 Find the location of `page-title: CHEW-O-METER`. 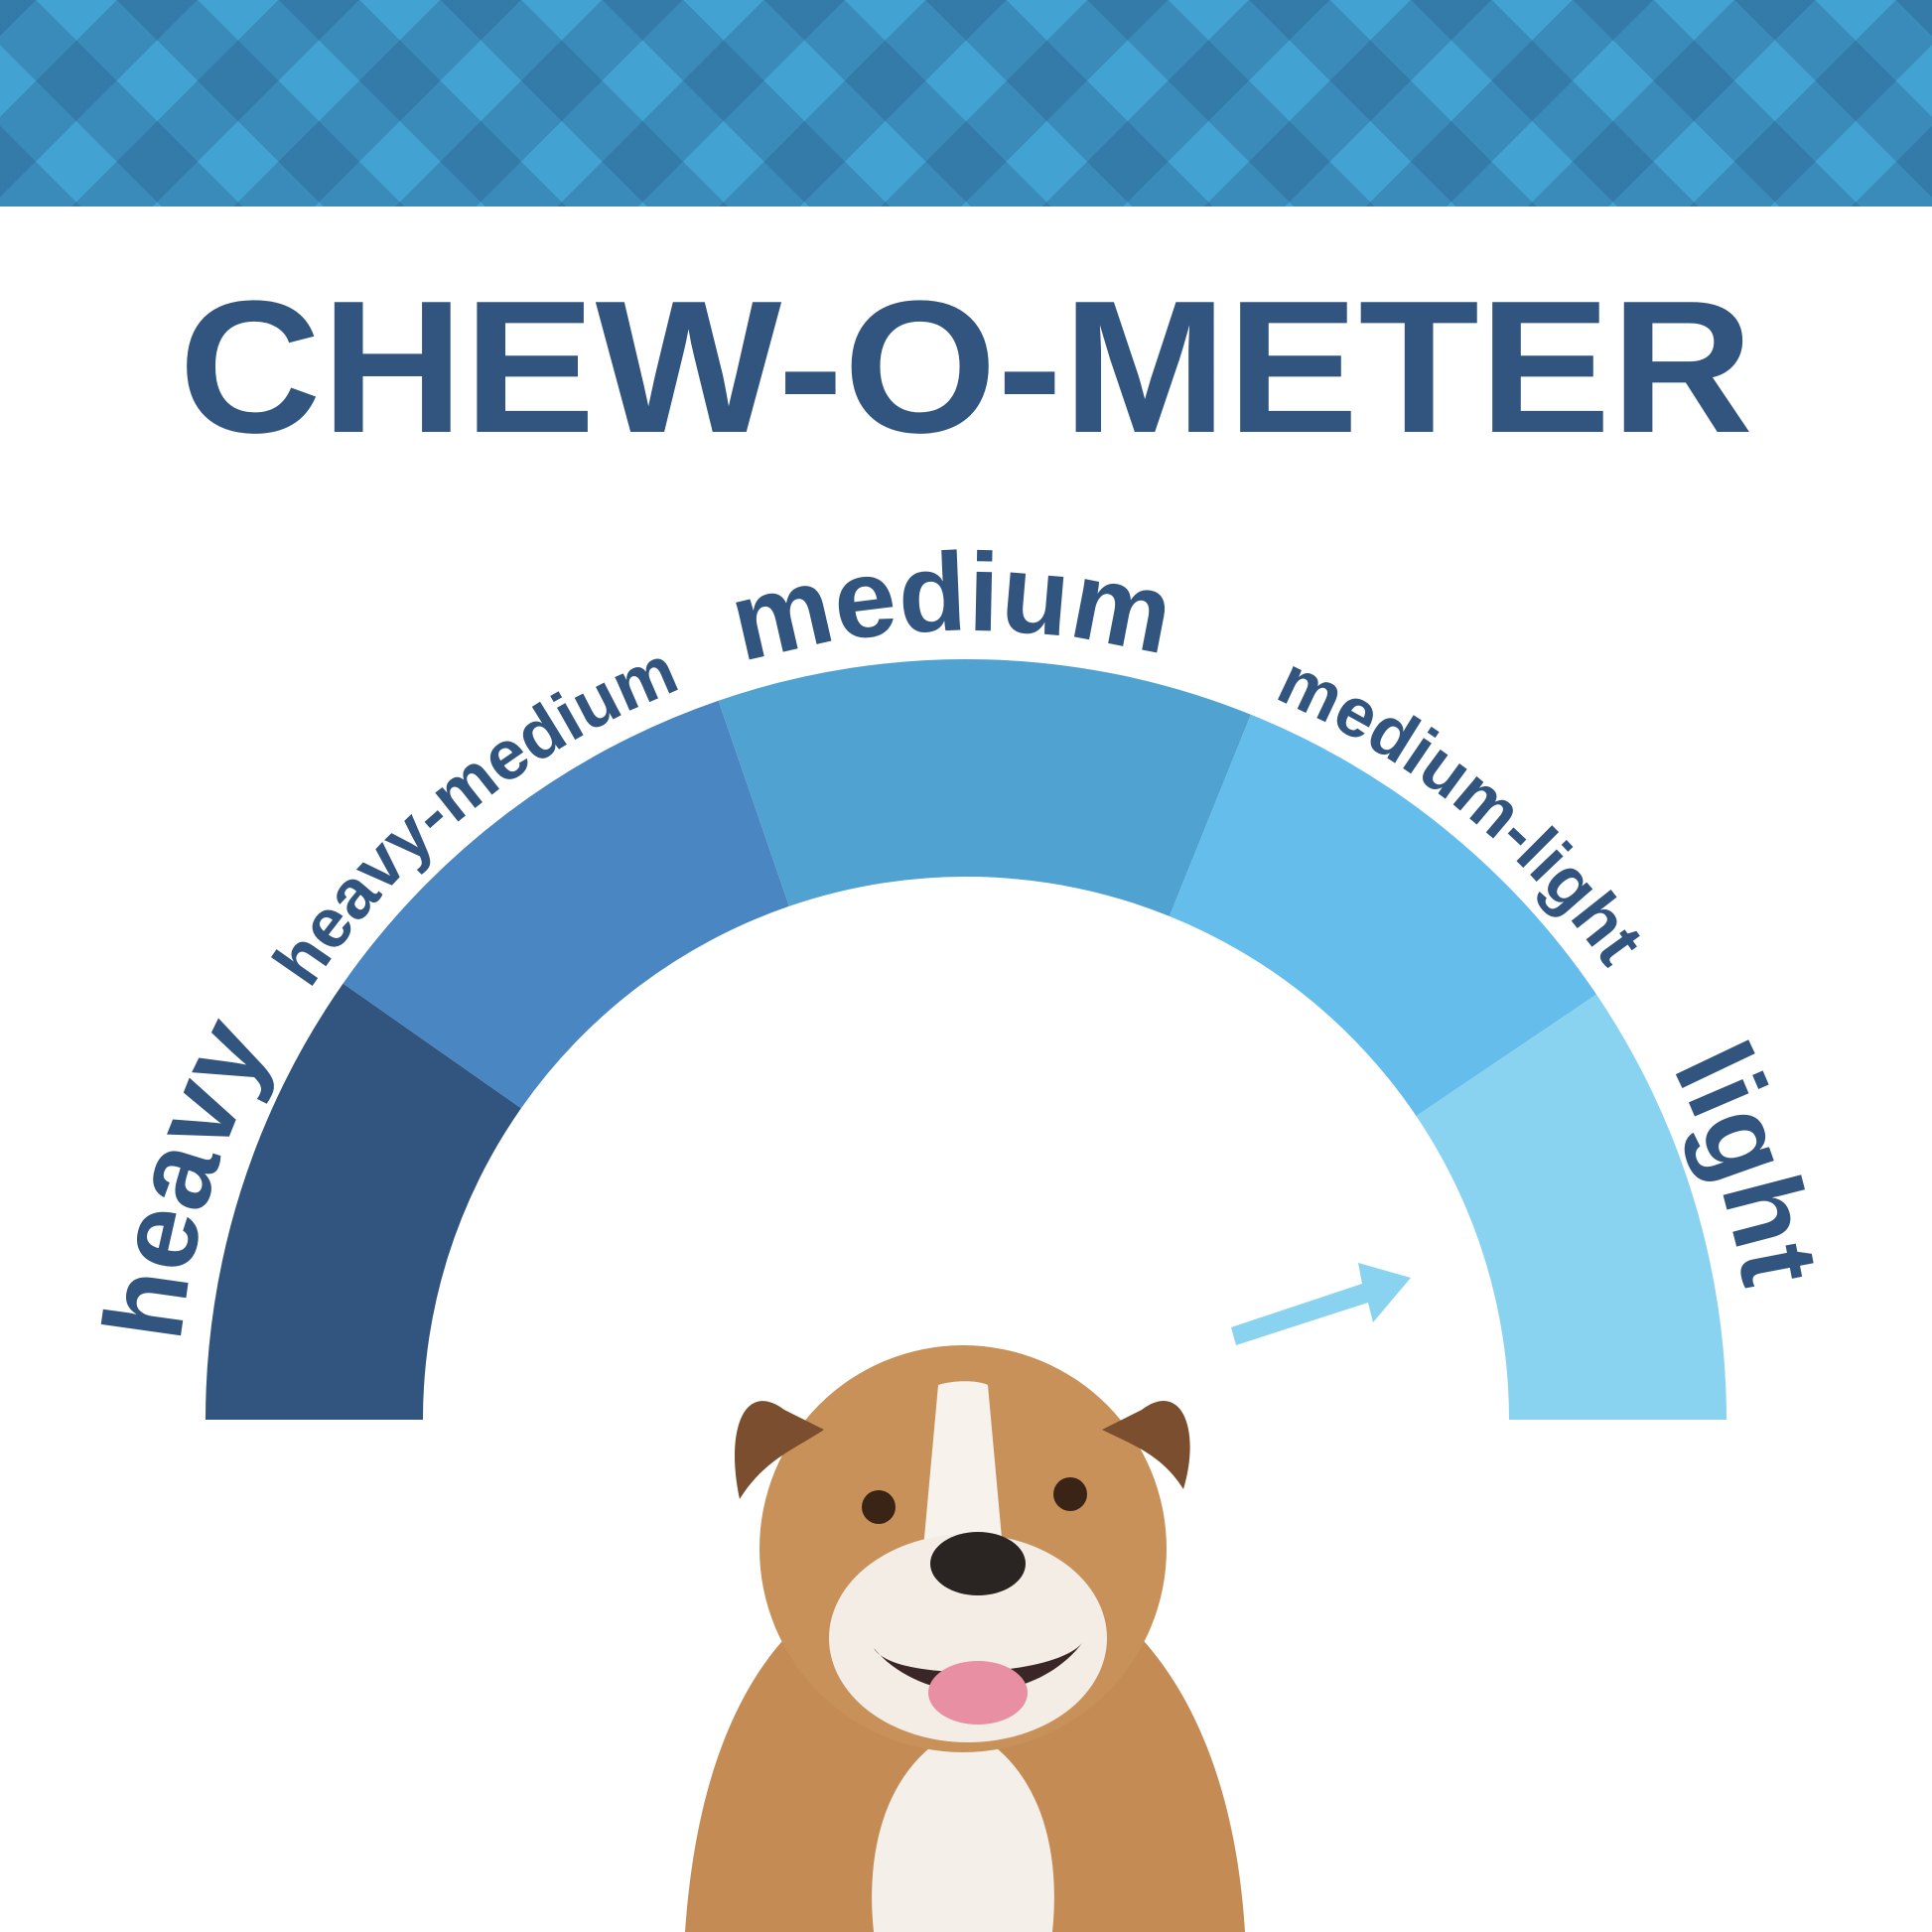

page-title: CHEW-O-METER is located at coordinates (966, 367).